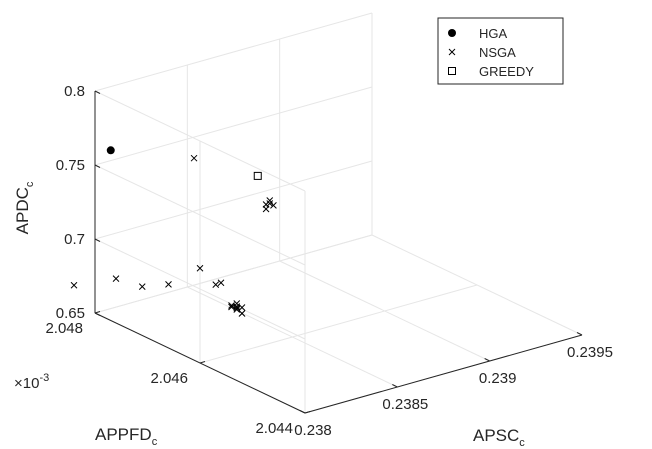 The width and height of the screenshot is (652, 449). What do you see at coordinates (274, 428) in the screenshot?
I see `y-tick-label: 2.044` at bounding box center [274, 428].